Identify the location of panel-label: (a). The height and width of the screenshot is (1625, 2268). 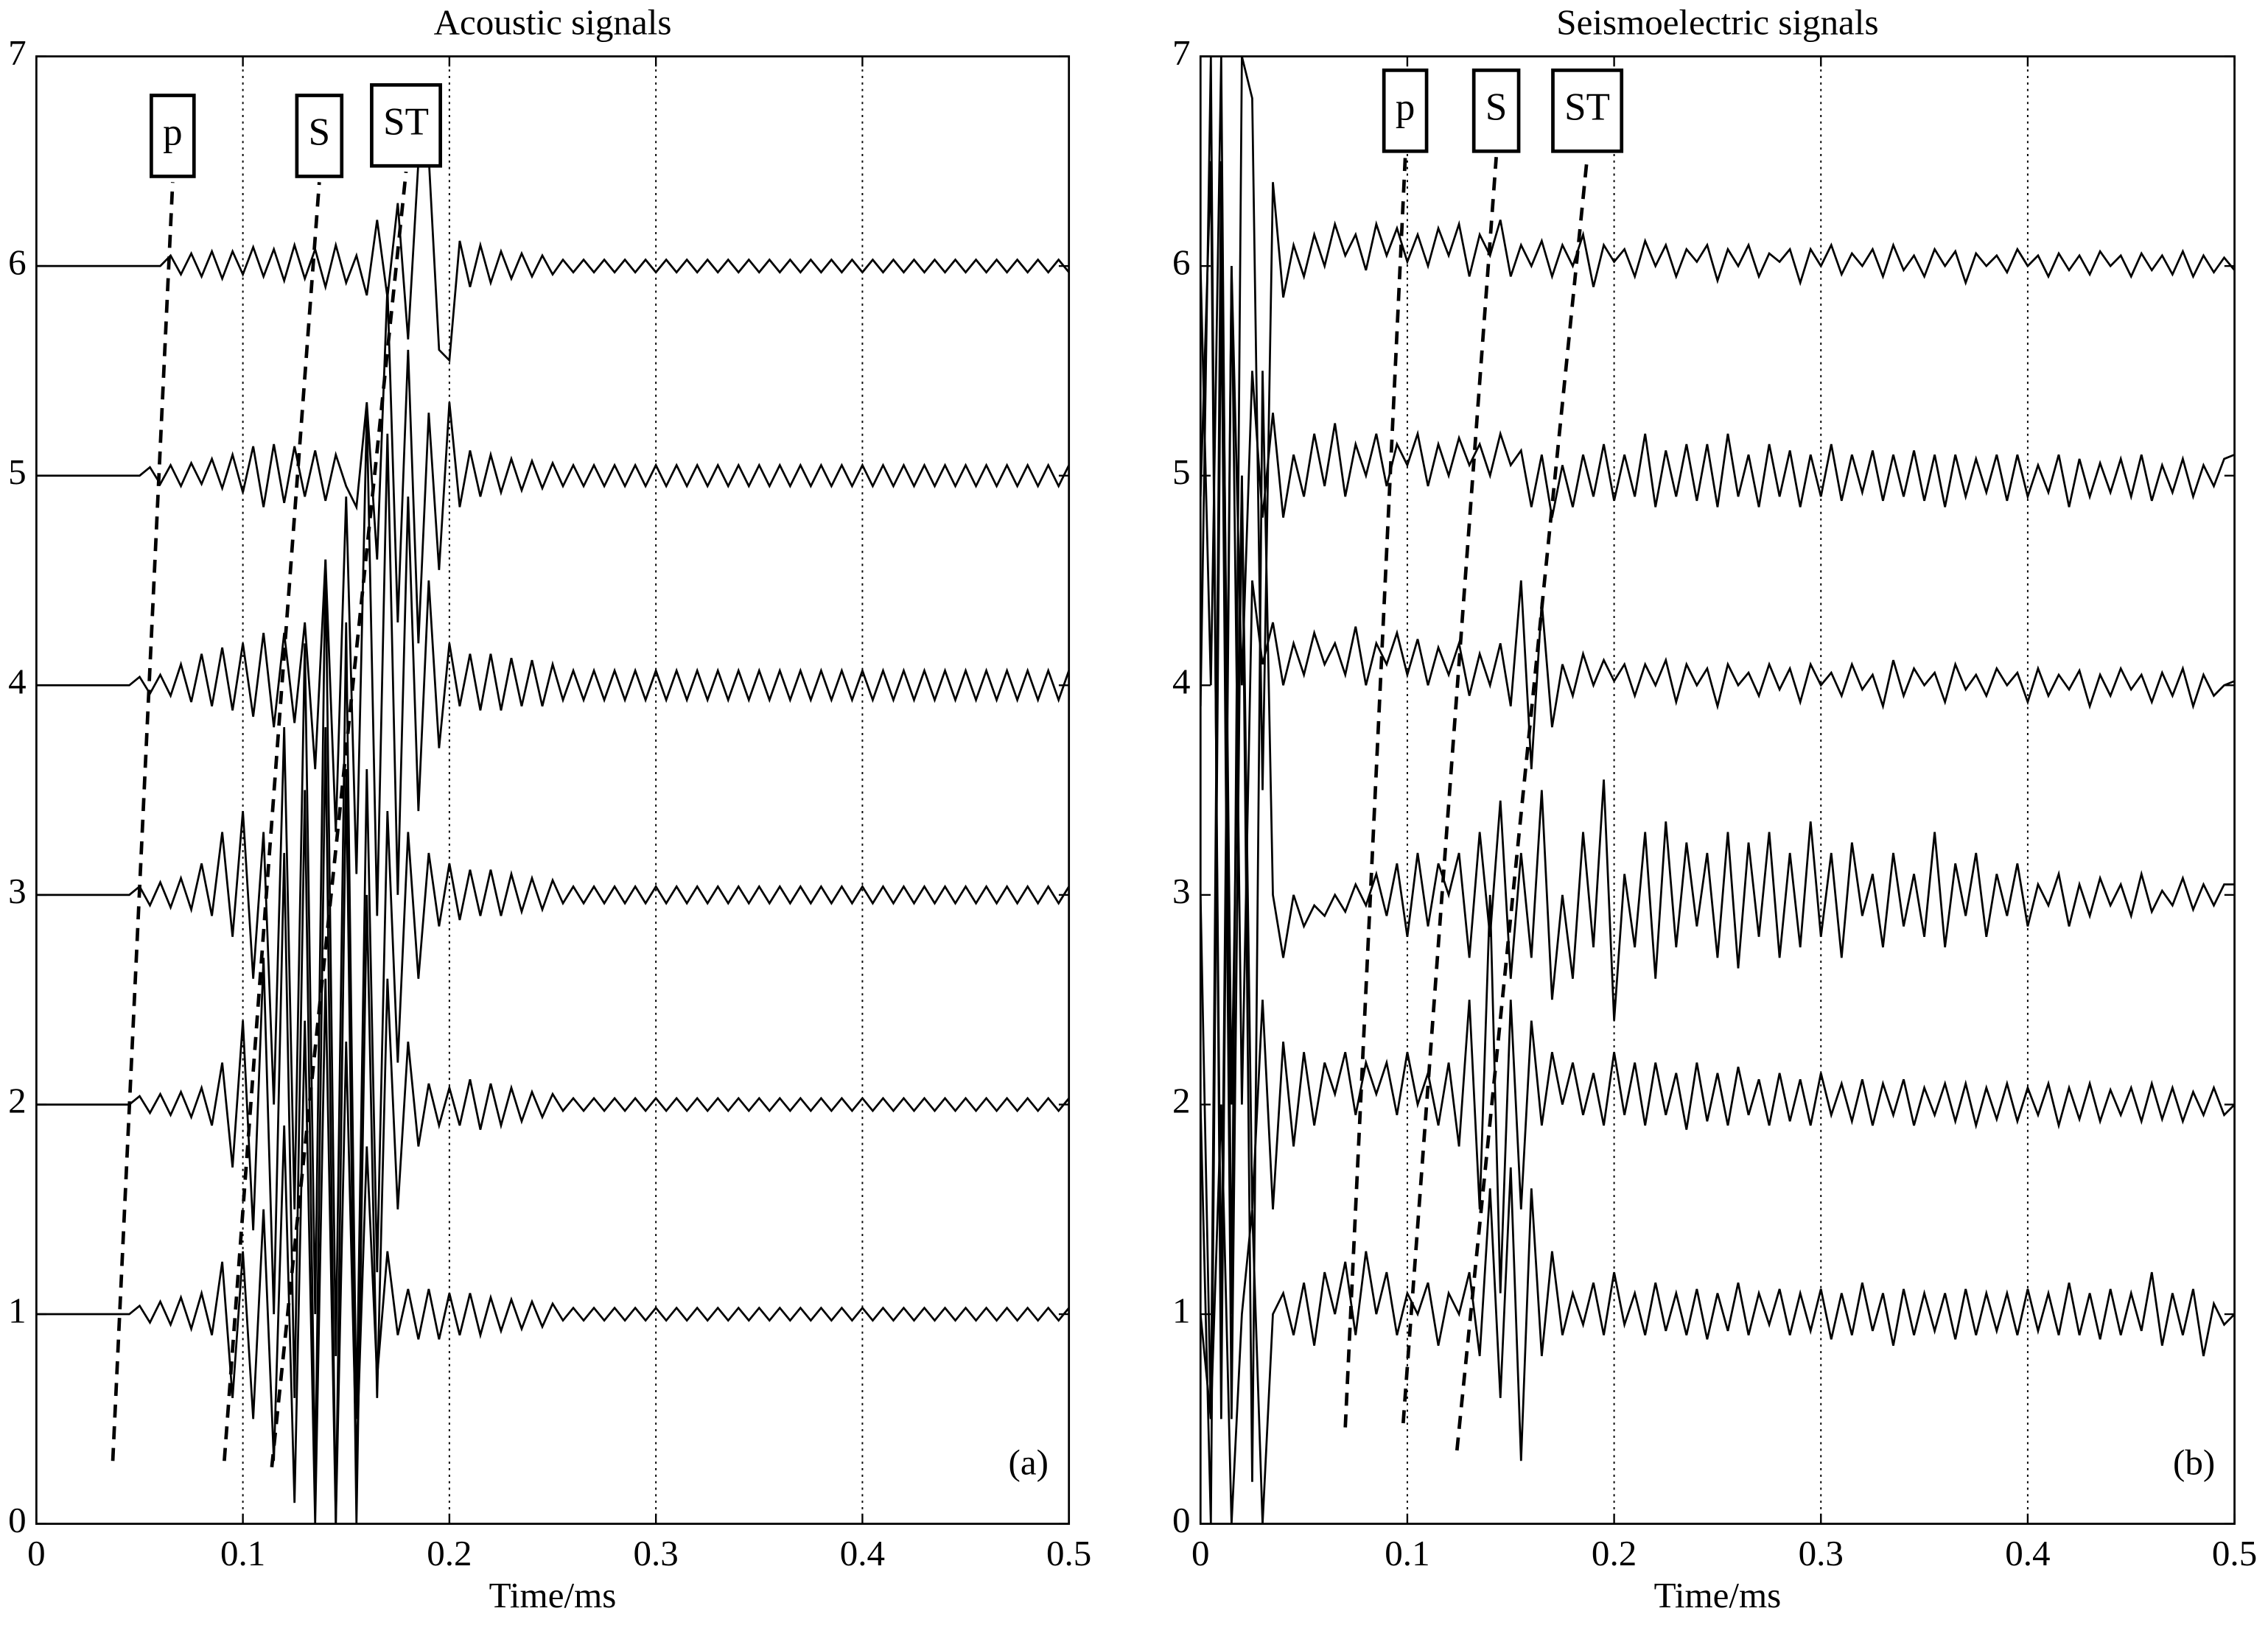
(1029, 1462).